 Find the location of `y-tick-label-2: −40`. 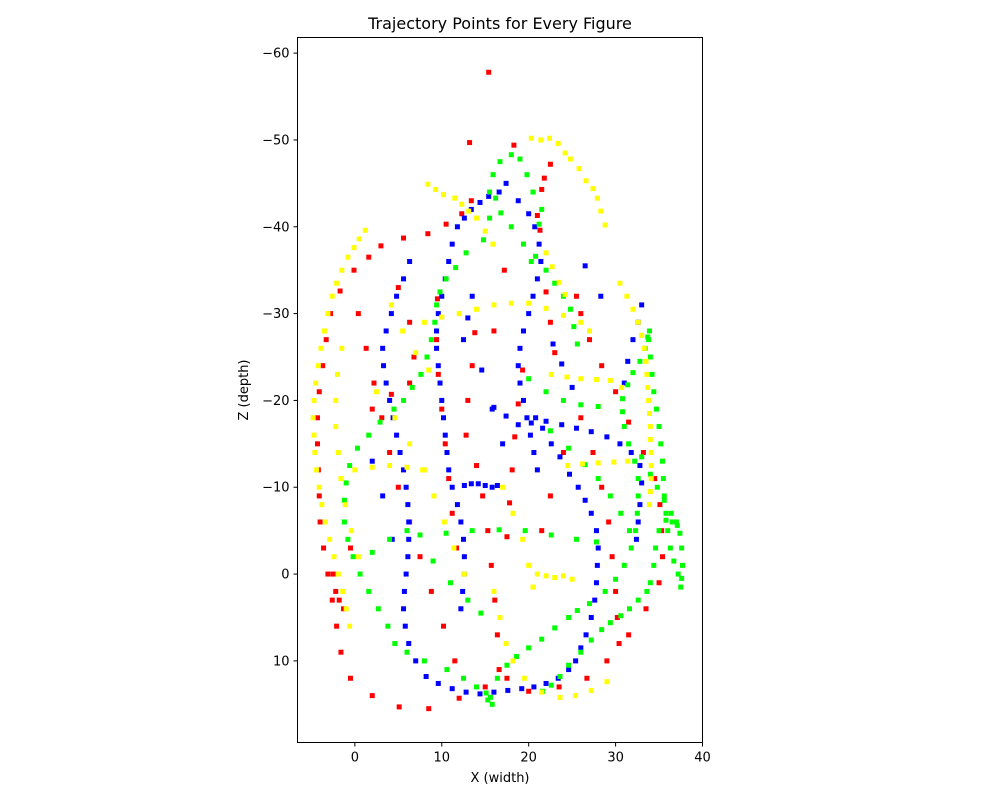

y-tick-label-2: −40 is located at coordinates (275, 227).